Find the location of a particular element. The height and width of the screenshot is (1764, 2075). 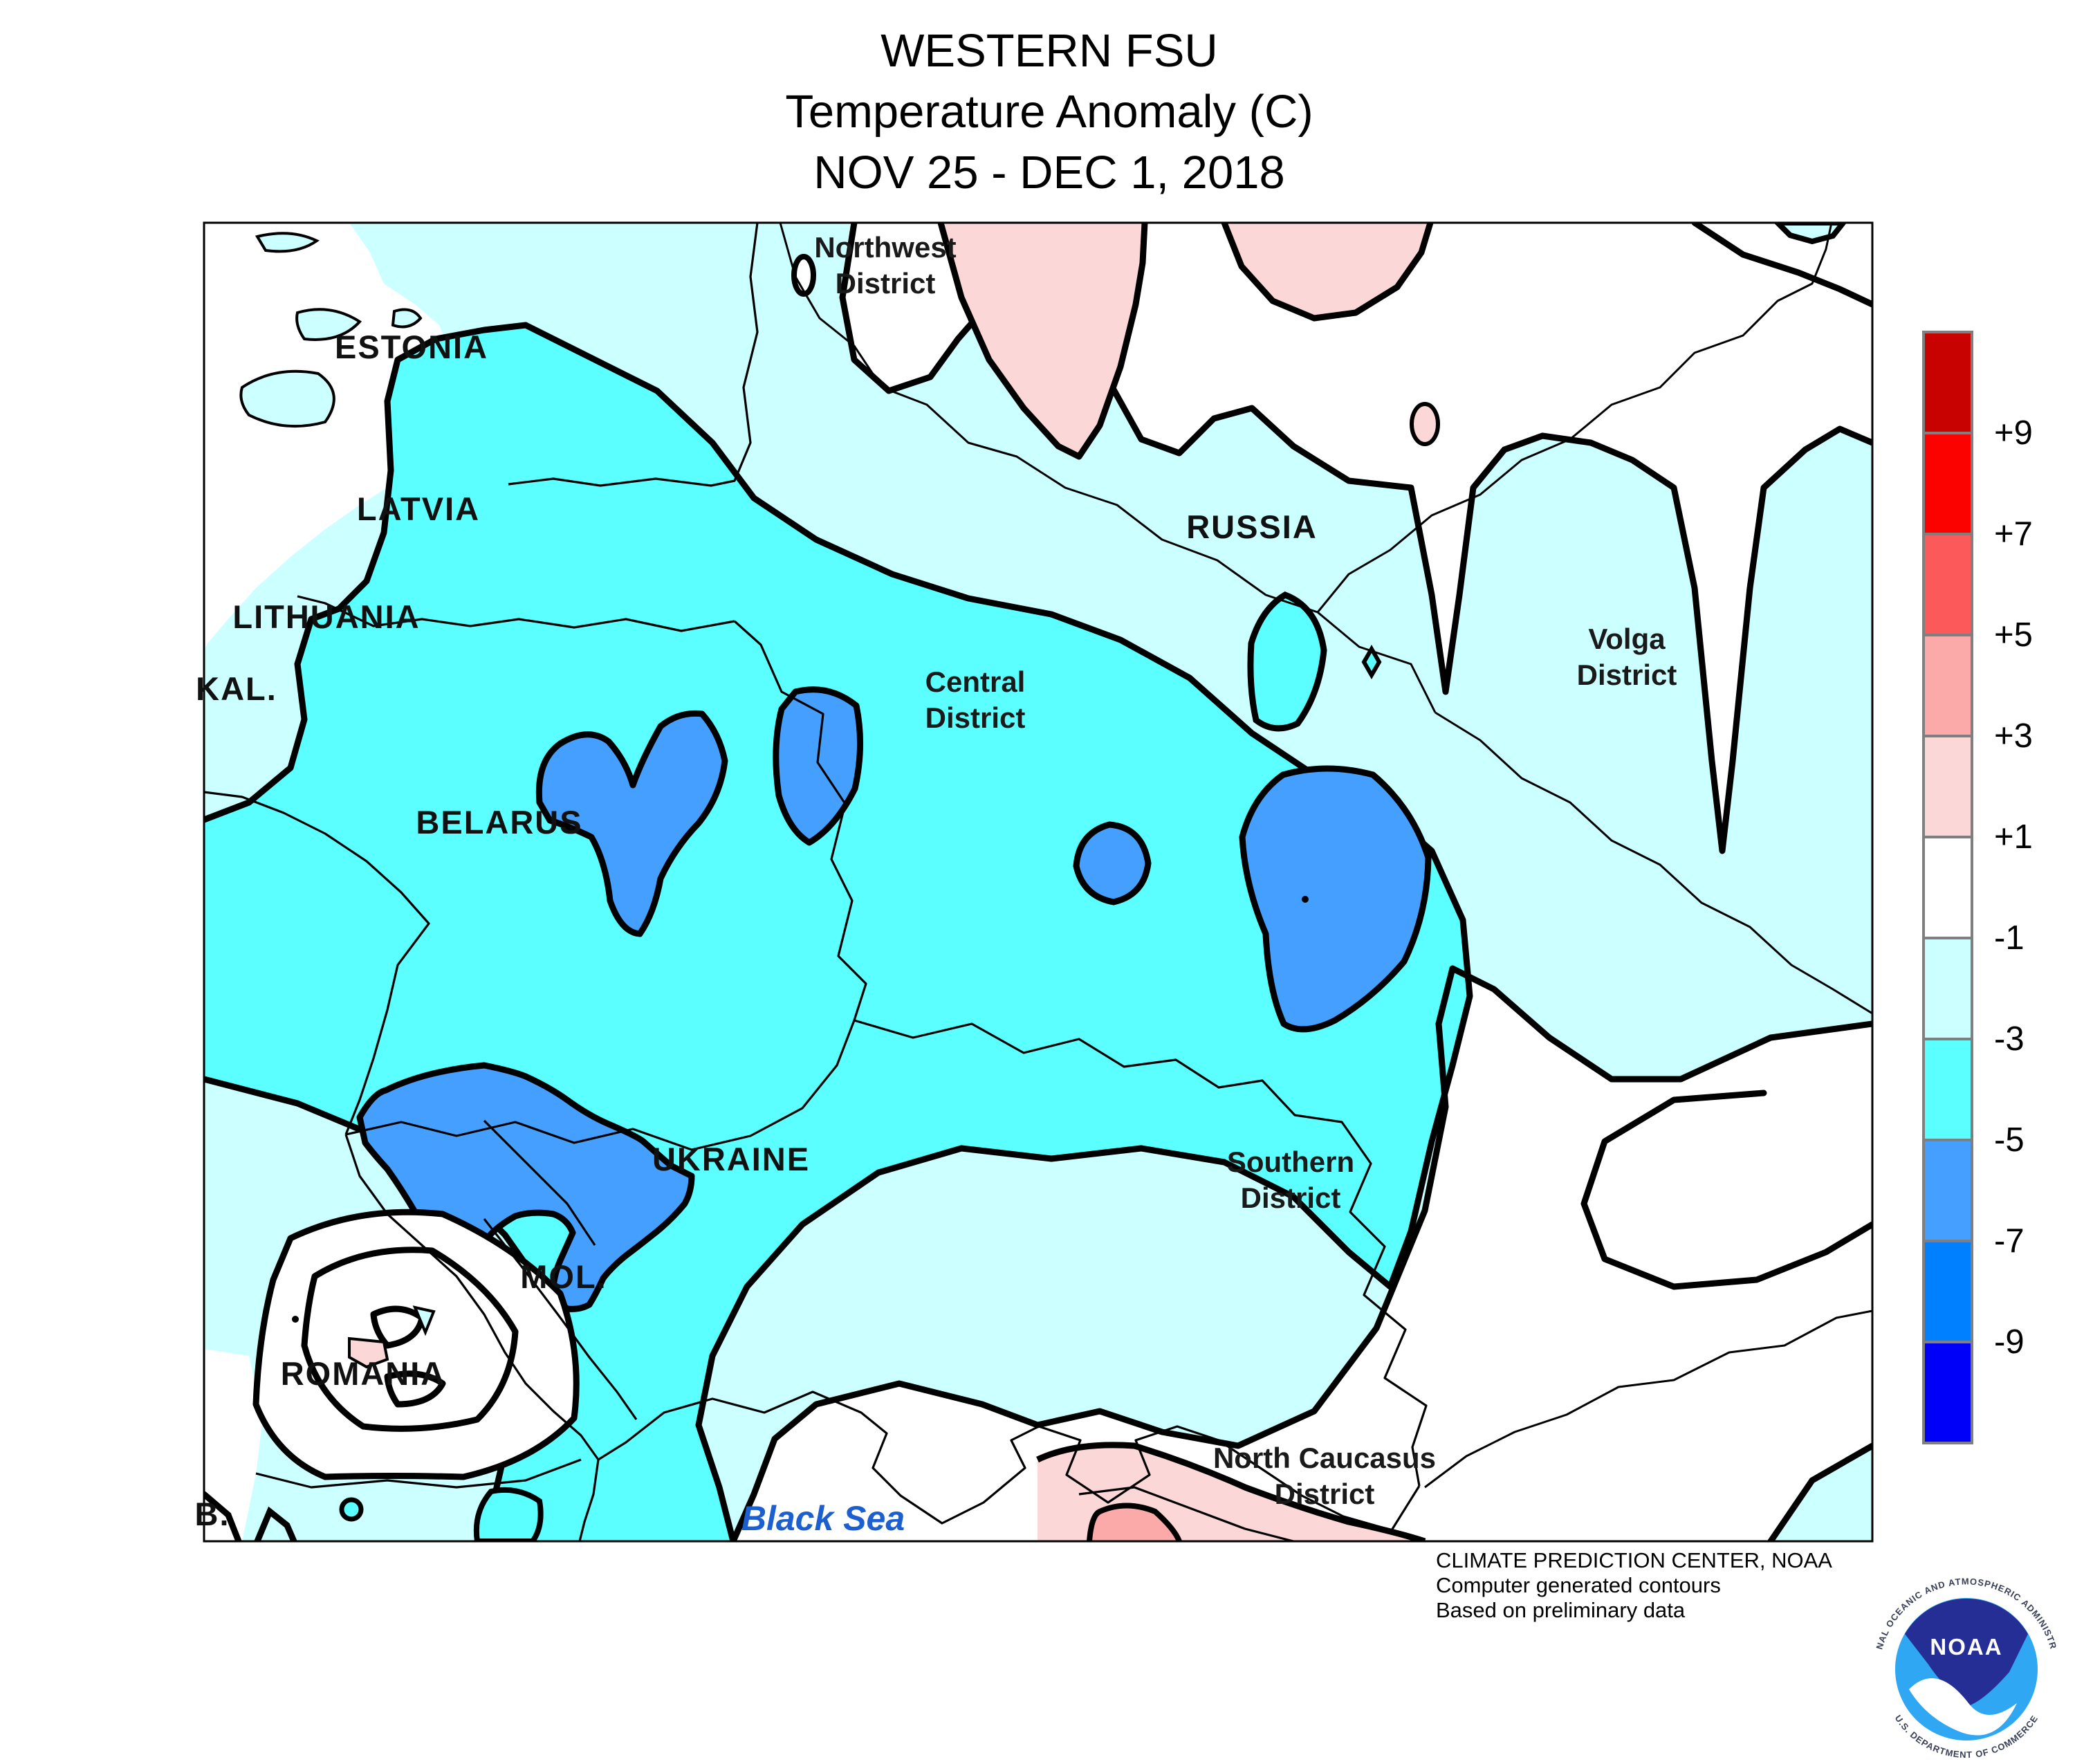

contour-se-hook is located at coordinates (1726, 1190).